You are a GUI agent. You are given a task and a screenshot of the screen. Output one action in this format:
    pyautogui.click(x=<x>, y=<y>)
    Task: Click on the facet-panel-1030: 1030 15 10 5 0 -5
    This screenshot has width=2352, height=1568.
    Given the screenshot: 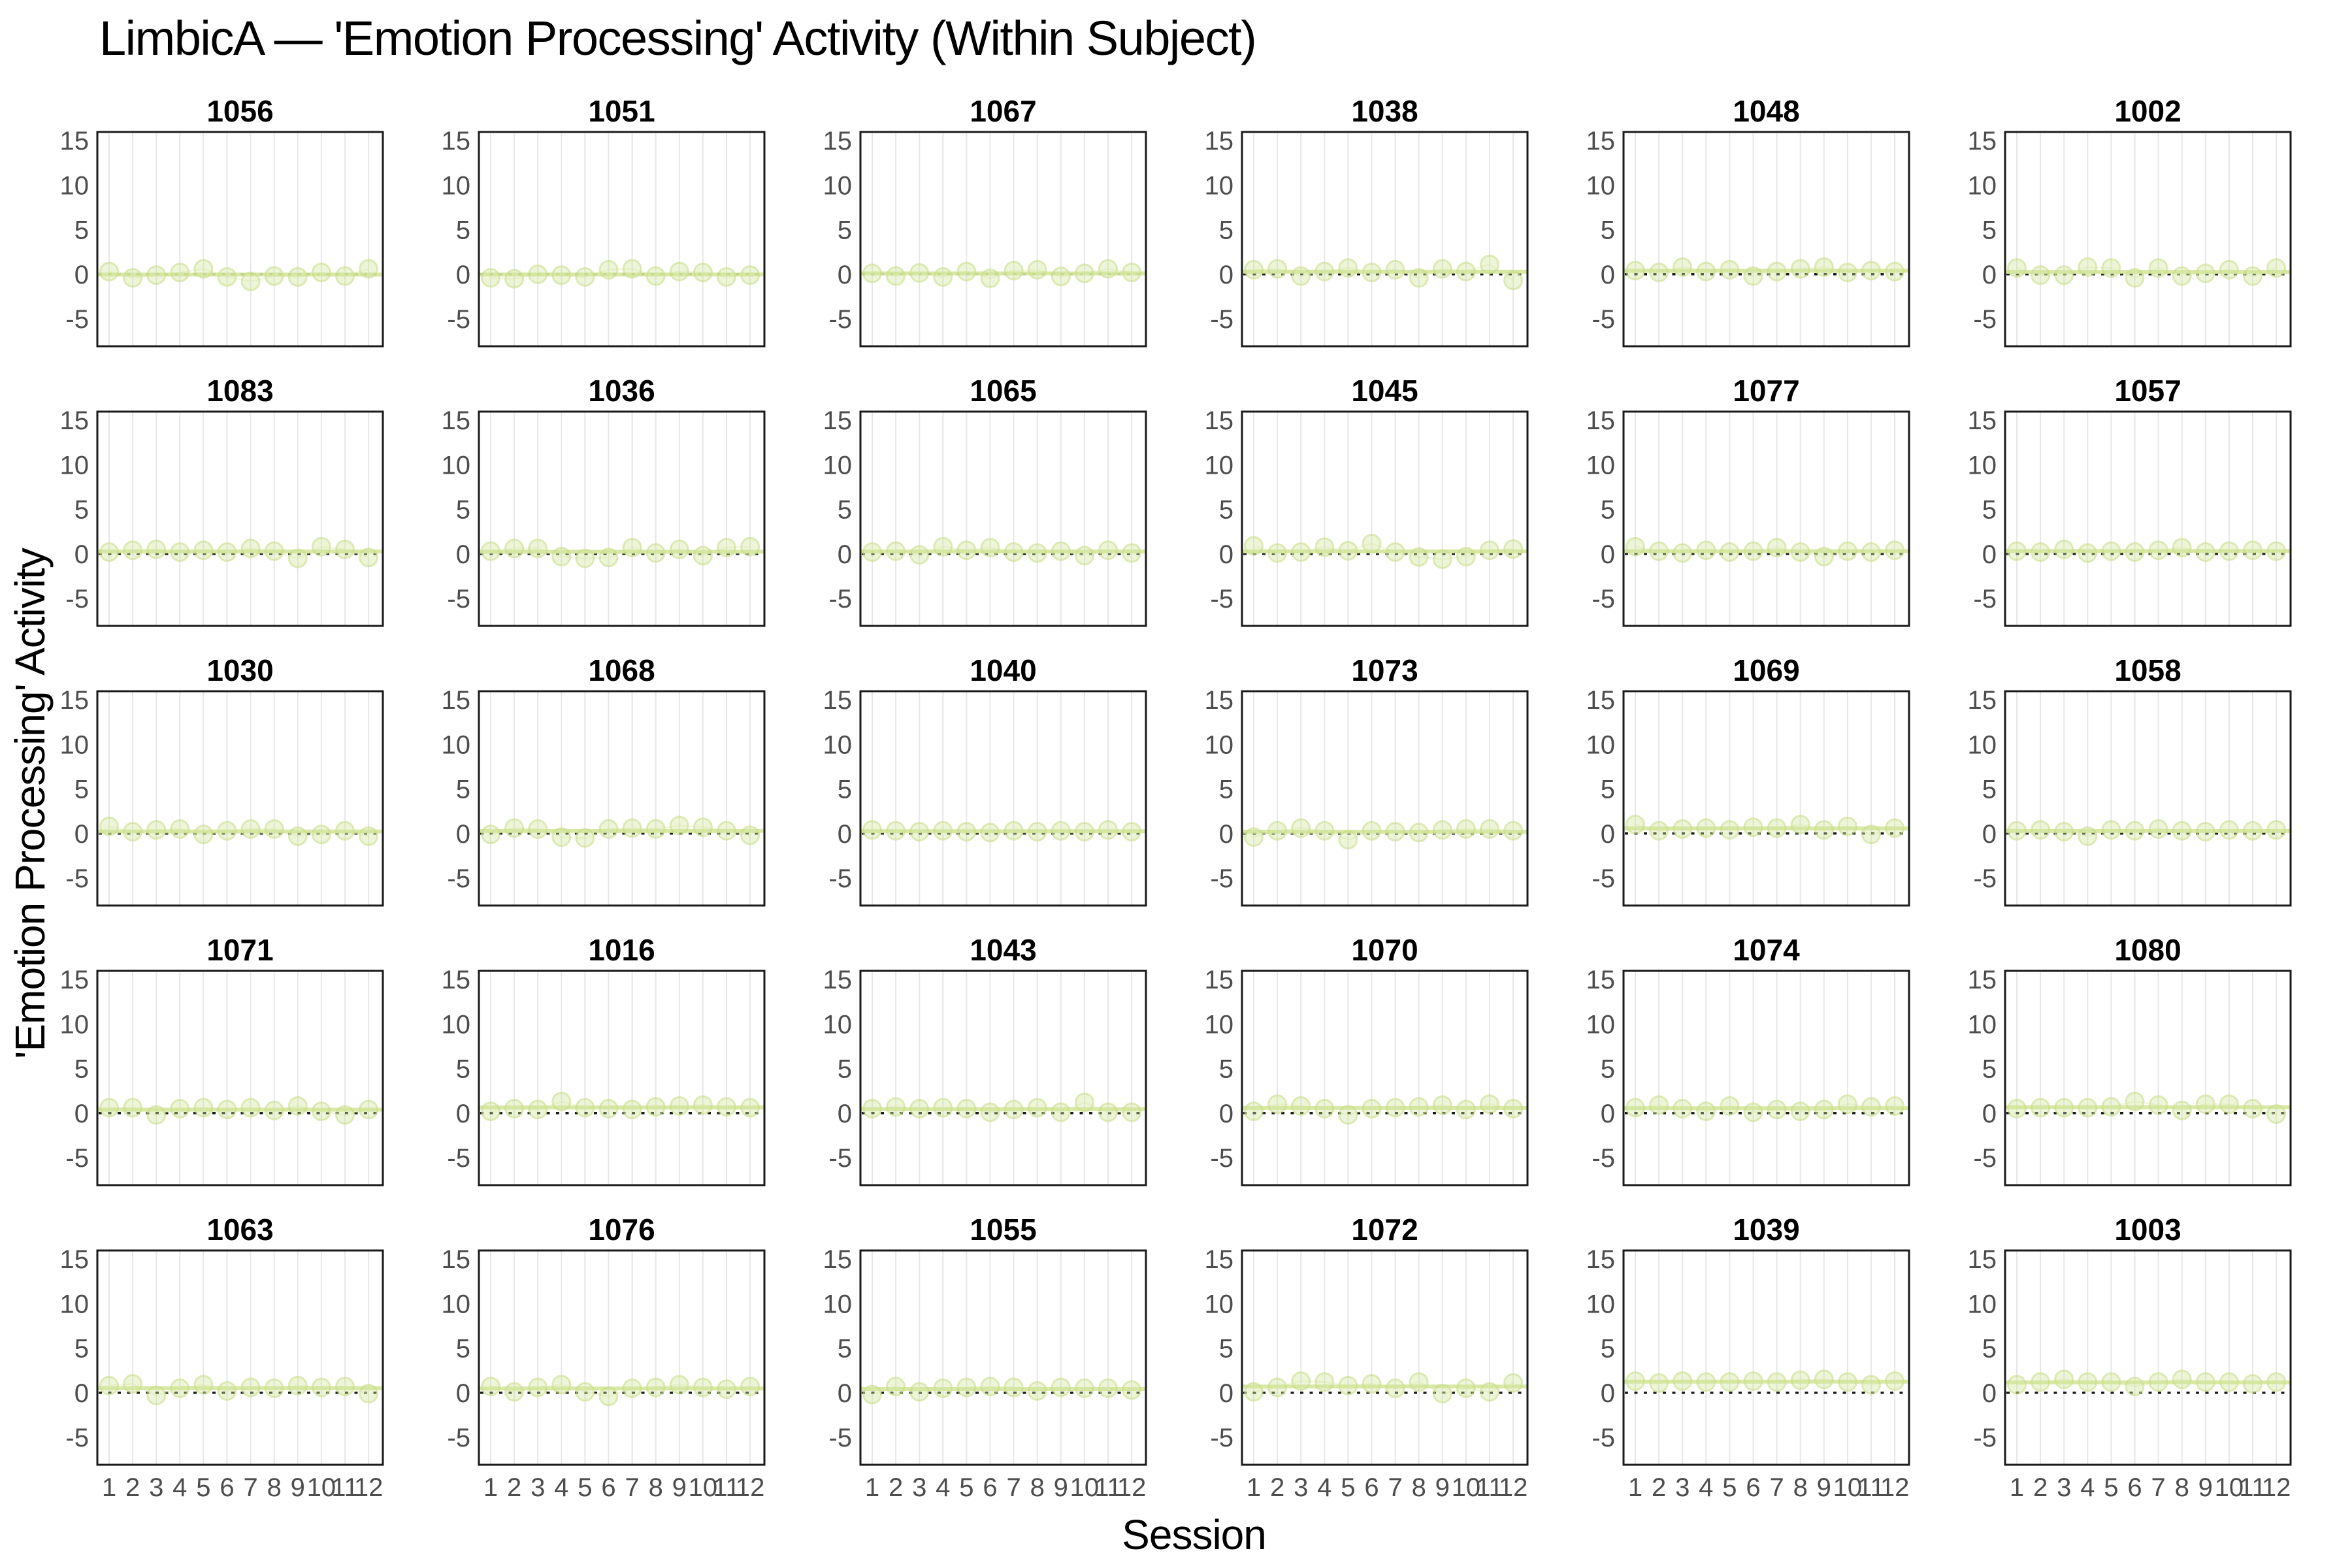 What is the action you would take?
    pyautogui.click(x=222, y=780)
    